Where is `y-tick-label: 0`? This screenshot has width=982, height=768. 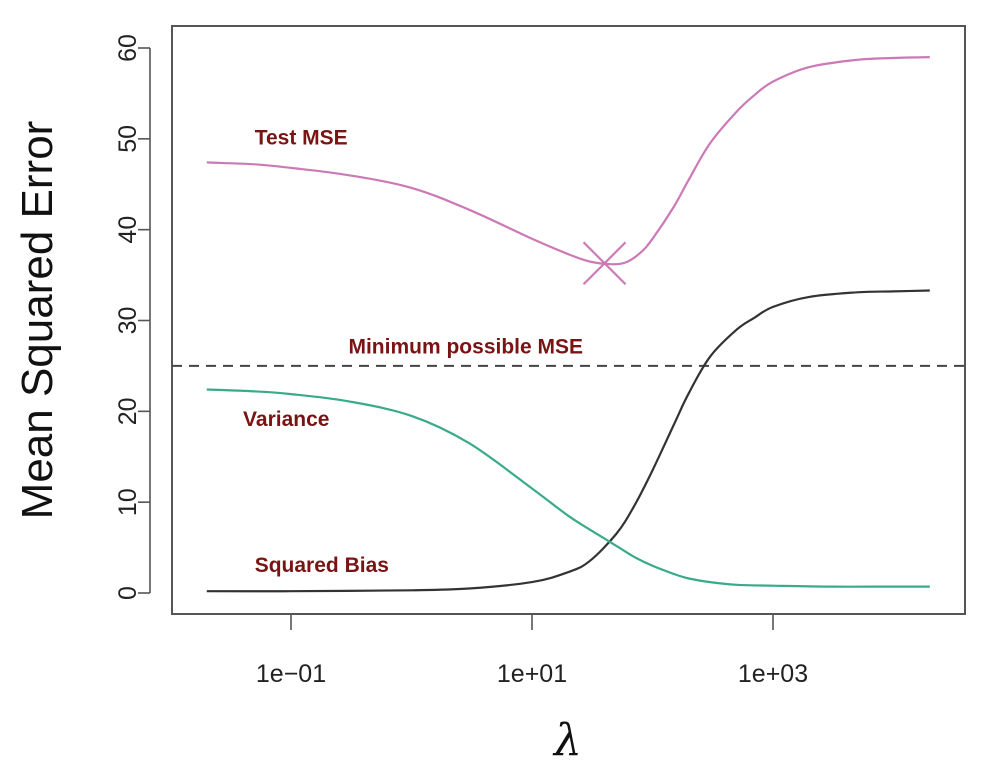 y-tick-label: 0 is located at coordinates (128, 593).